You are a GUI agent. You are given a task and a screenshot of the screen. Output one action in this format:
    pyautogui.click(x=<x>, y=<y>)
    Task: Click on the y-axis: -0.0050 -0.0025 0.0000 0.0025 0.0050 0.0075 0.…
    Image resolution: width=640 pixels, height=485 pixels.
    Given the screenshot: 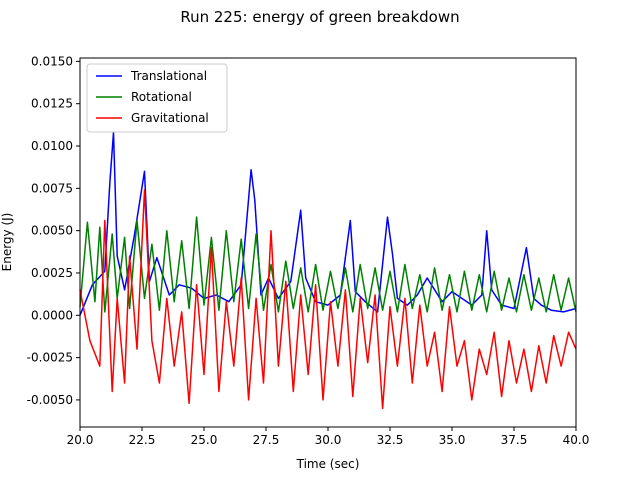 What is the action you would take?
    pyautogui.click(x=53, y=230)
    